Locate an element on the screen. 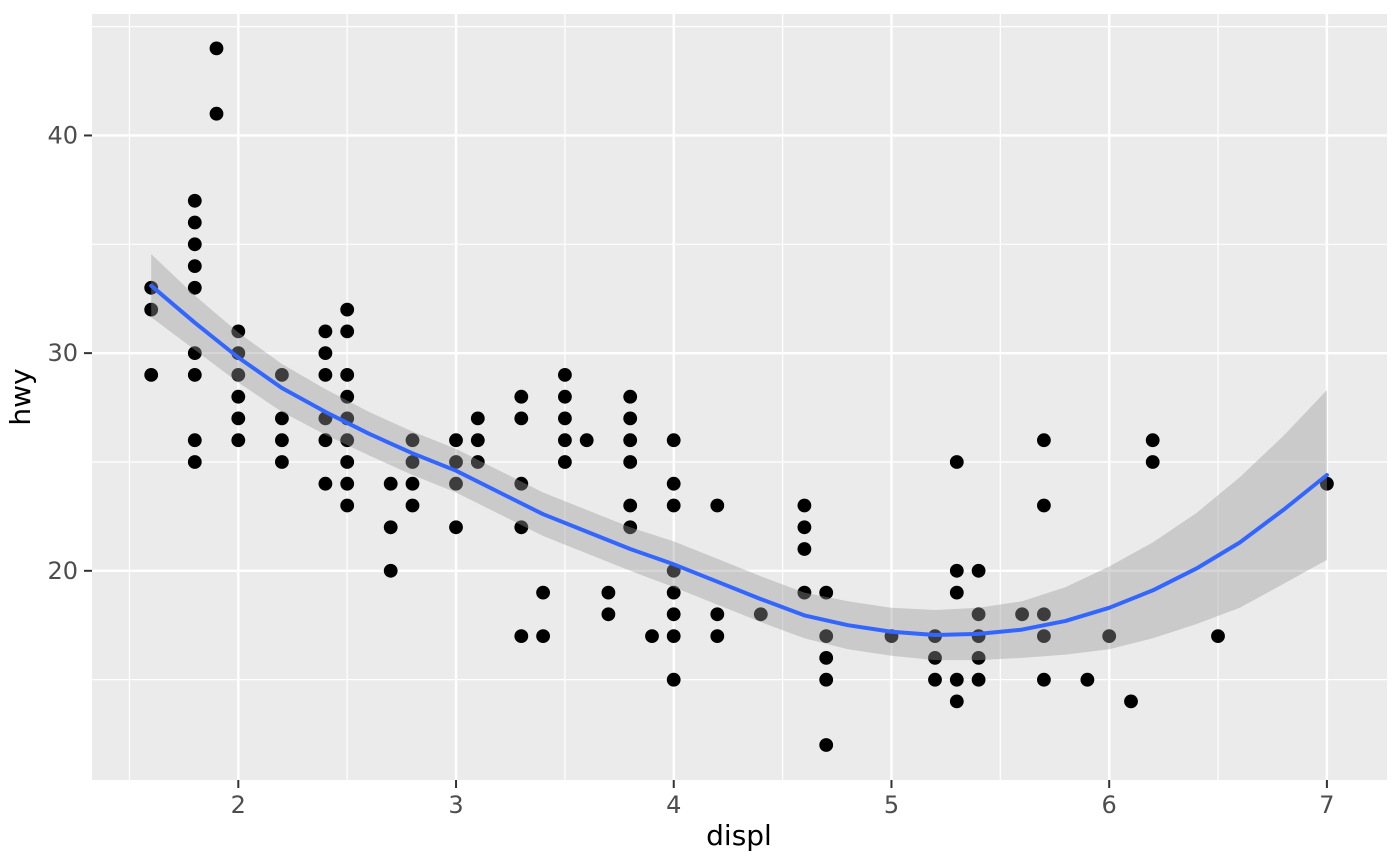  x-tick-label: 3 is located at coordinates (455, 805).